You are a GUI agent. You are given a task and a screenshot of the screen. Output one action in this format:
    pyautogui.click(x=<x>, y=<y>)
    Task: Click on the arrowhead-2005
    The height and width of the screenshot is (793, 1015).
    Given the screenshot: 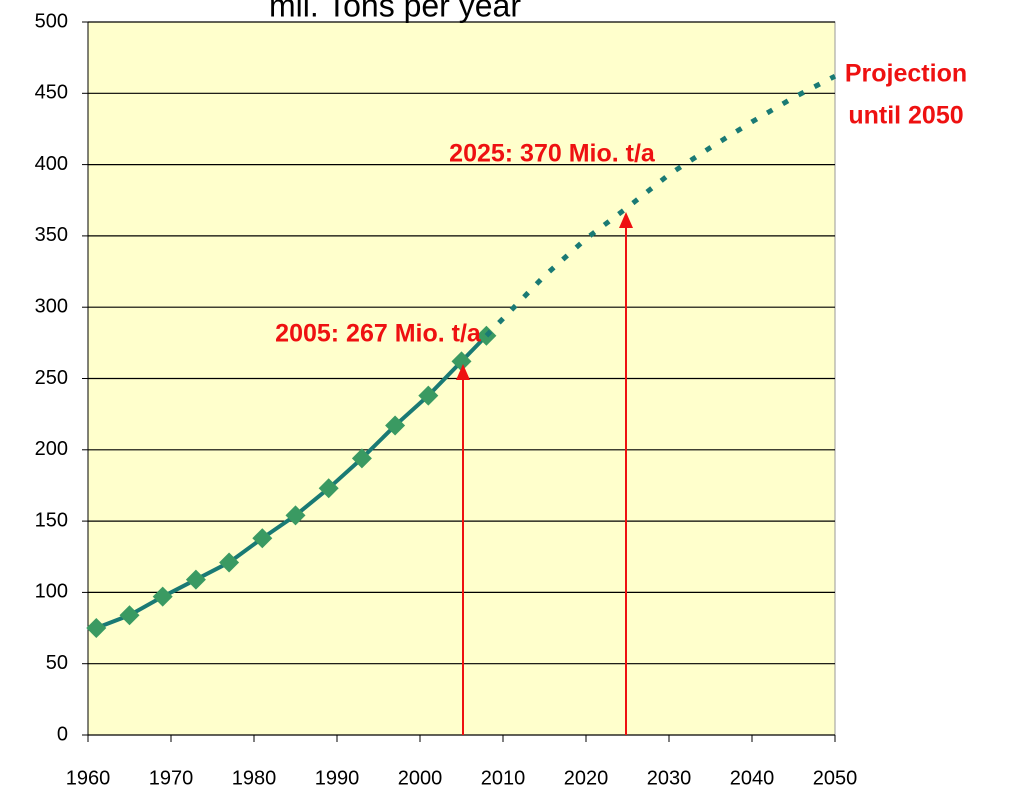 What is the action you would take?
    pyautogui.click(x=463, y=372)
    